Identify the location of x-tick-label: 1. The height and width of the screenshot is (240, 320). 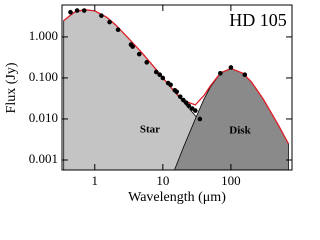
(95, 180).